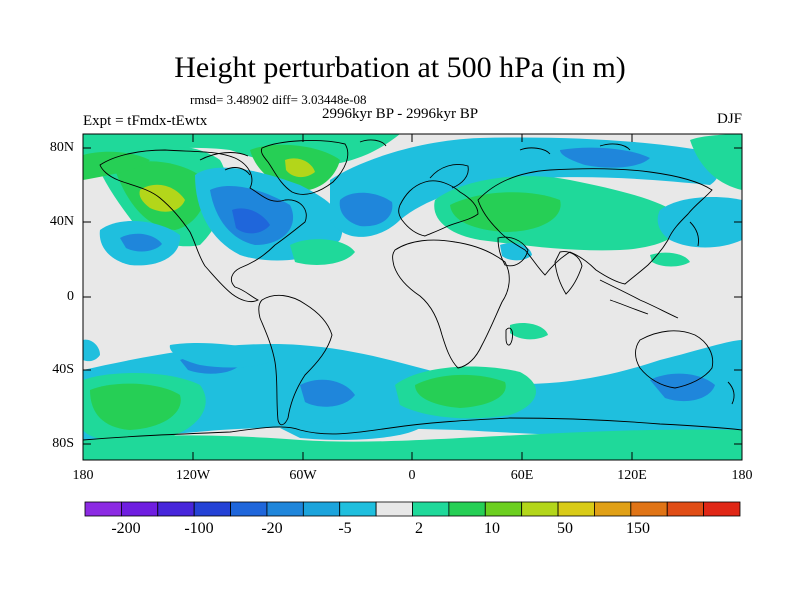 The width and height of the screenshot is (800, 600). What do you see at coordinates (495, 147) in the screenshot?
I see `coast-arctic-islands` at bounding box center [495, 147].